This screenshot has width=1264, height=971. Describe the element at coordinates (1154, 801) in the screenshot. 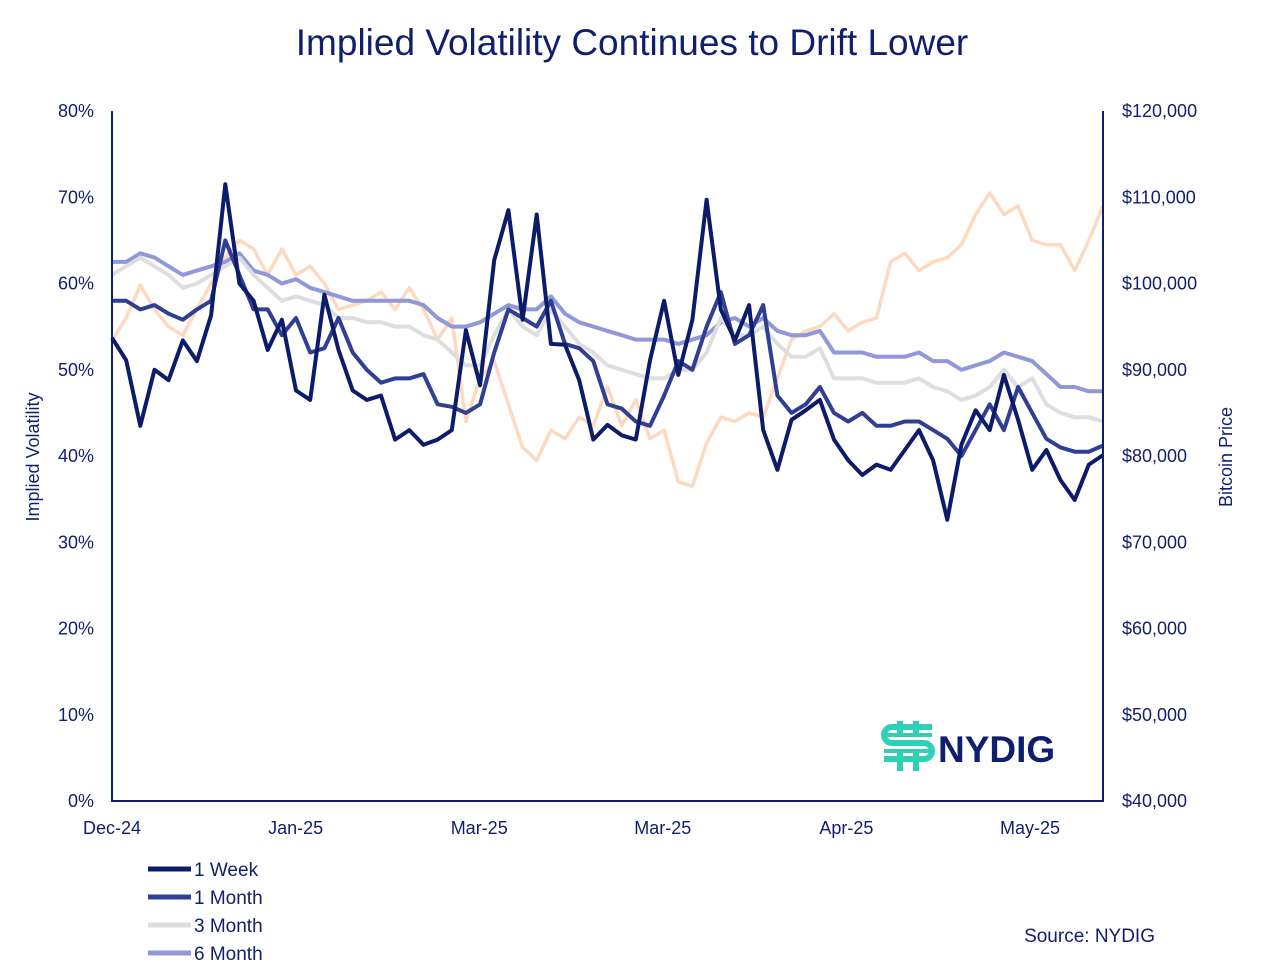

I see `y2-tick-label: $40,000` at that location.